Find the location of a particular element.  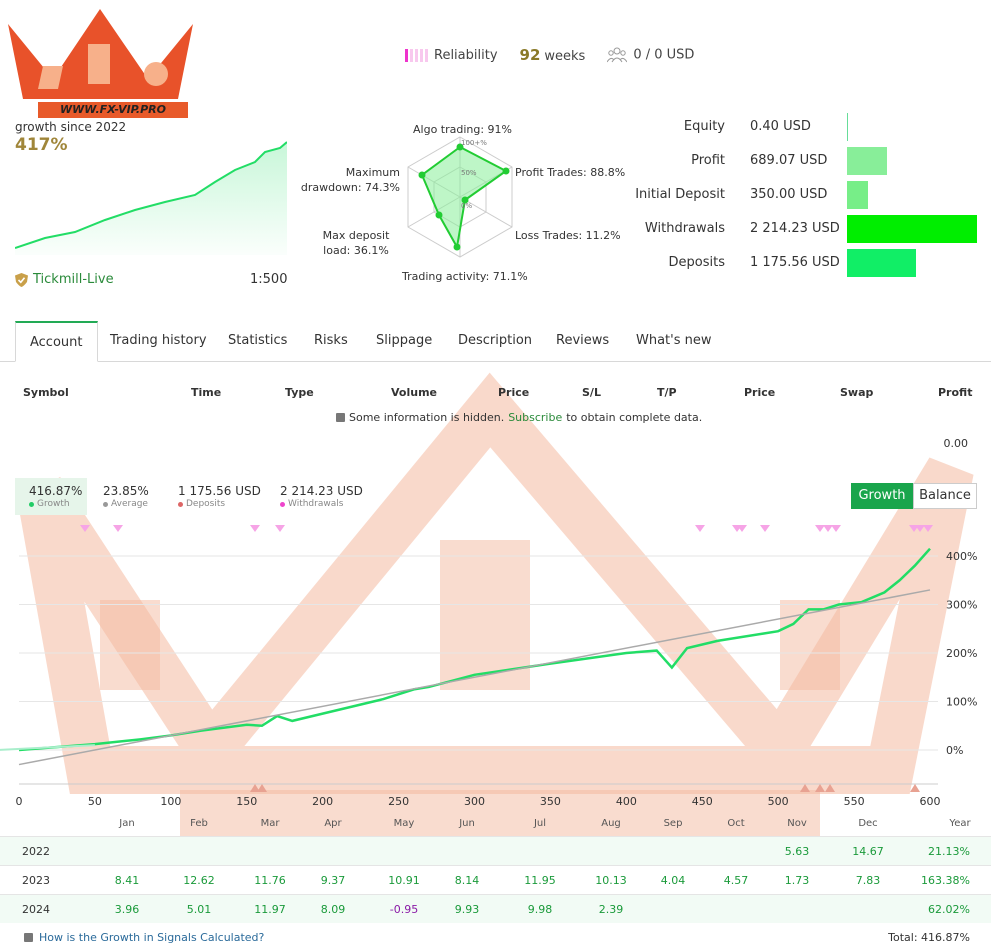

x-tick-label: 200 is located at coordinates (322, 801).